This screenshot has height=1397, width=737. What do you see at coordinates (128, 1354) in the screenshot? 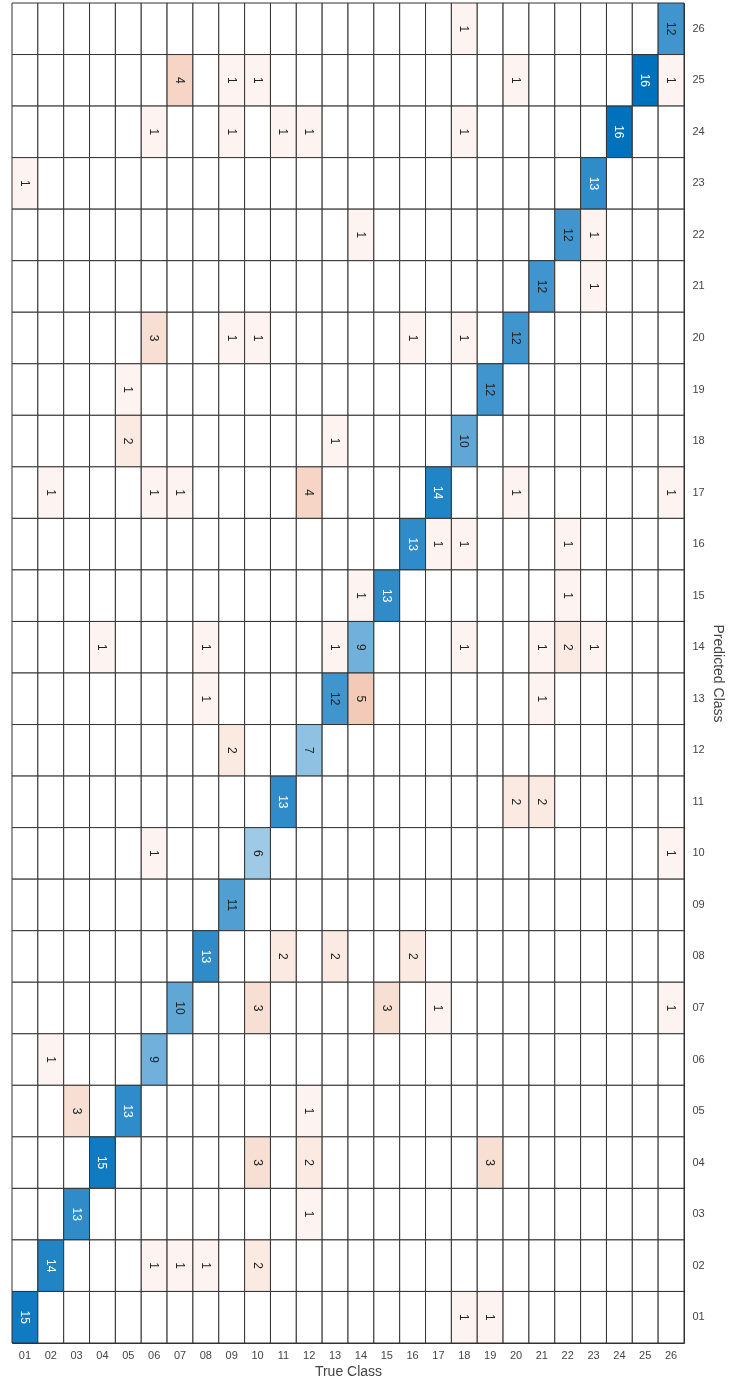
I see `x-tick-label: 05` at bounding box center [128, 1354].